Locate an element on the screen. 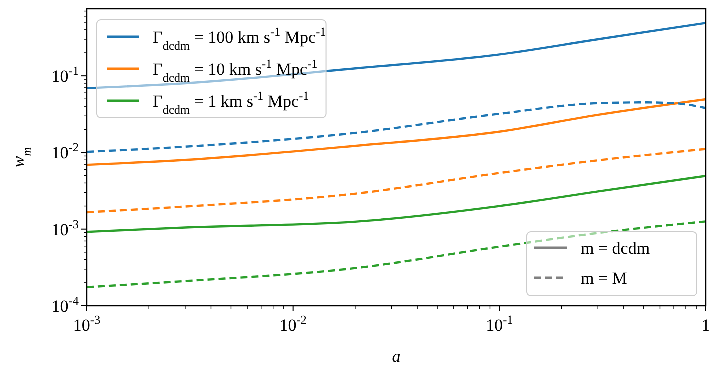 Image resolution: width=716 pixels, height=371 pixels. legend-label: Γ$_{dcdm}$ = 1 km s$^{-1}$ Mpc$^{-1}$ is located at coordinates (231, 103).